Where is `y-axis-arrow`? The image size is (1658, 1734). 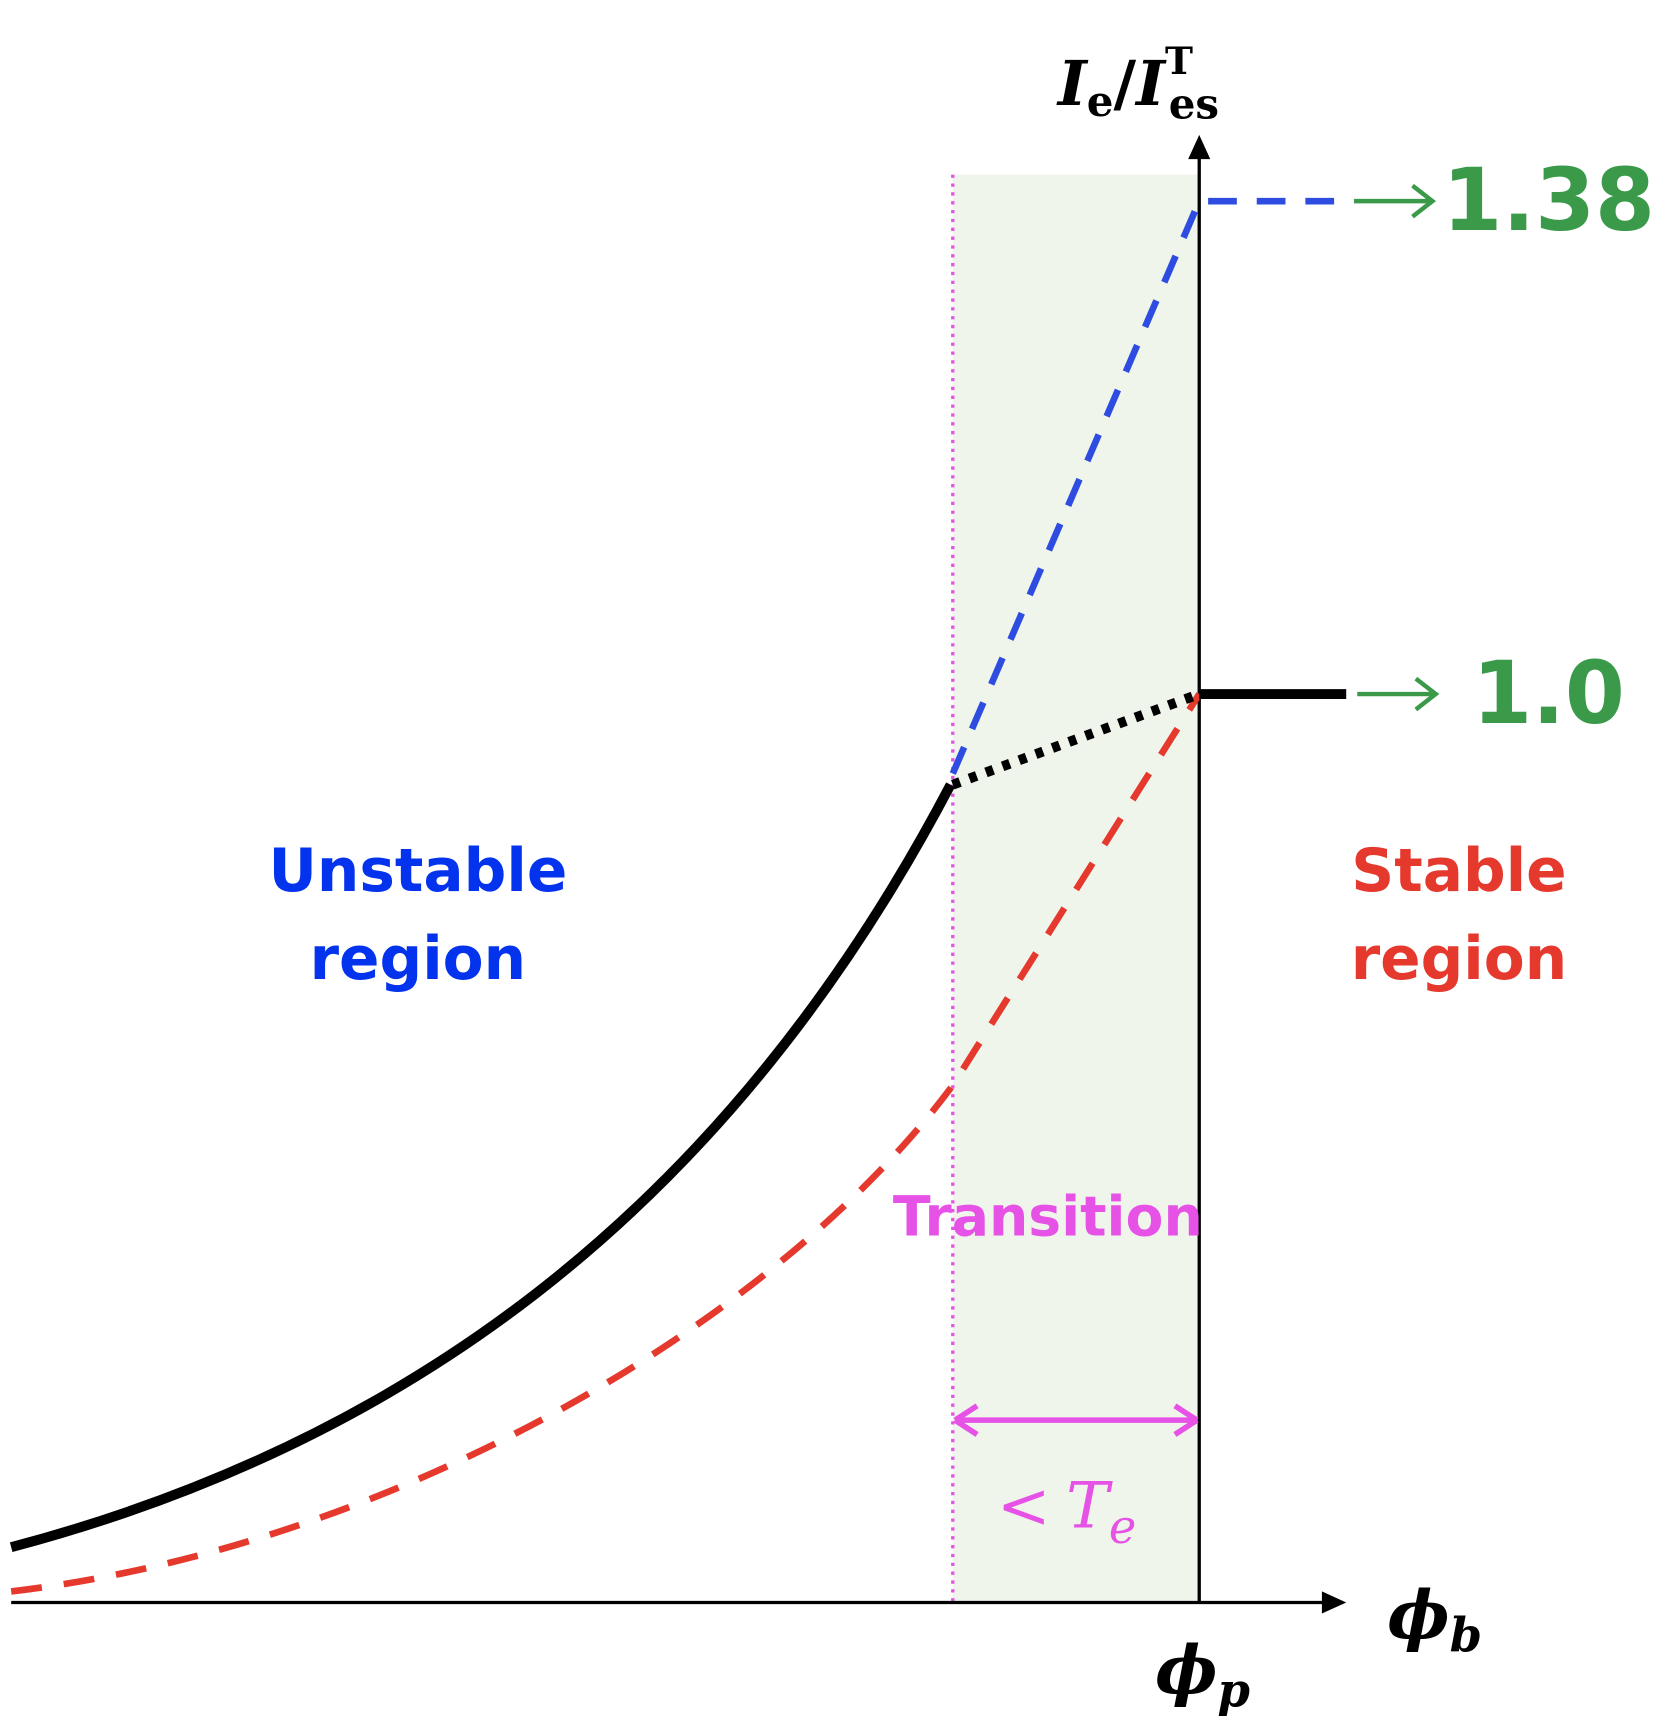
y-axis-arrow is located at coordinates (1199, 147).